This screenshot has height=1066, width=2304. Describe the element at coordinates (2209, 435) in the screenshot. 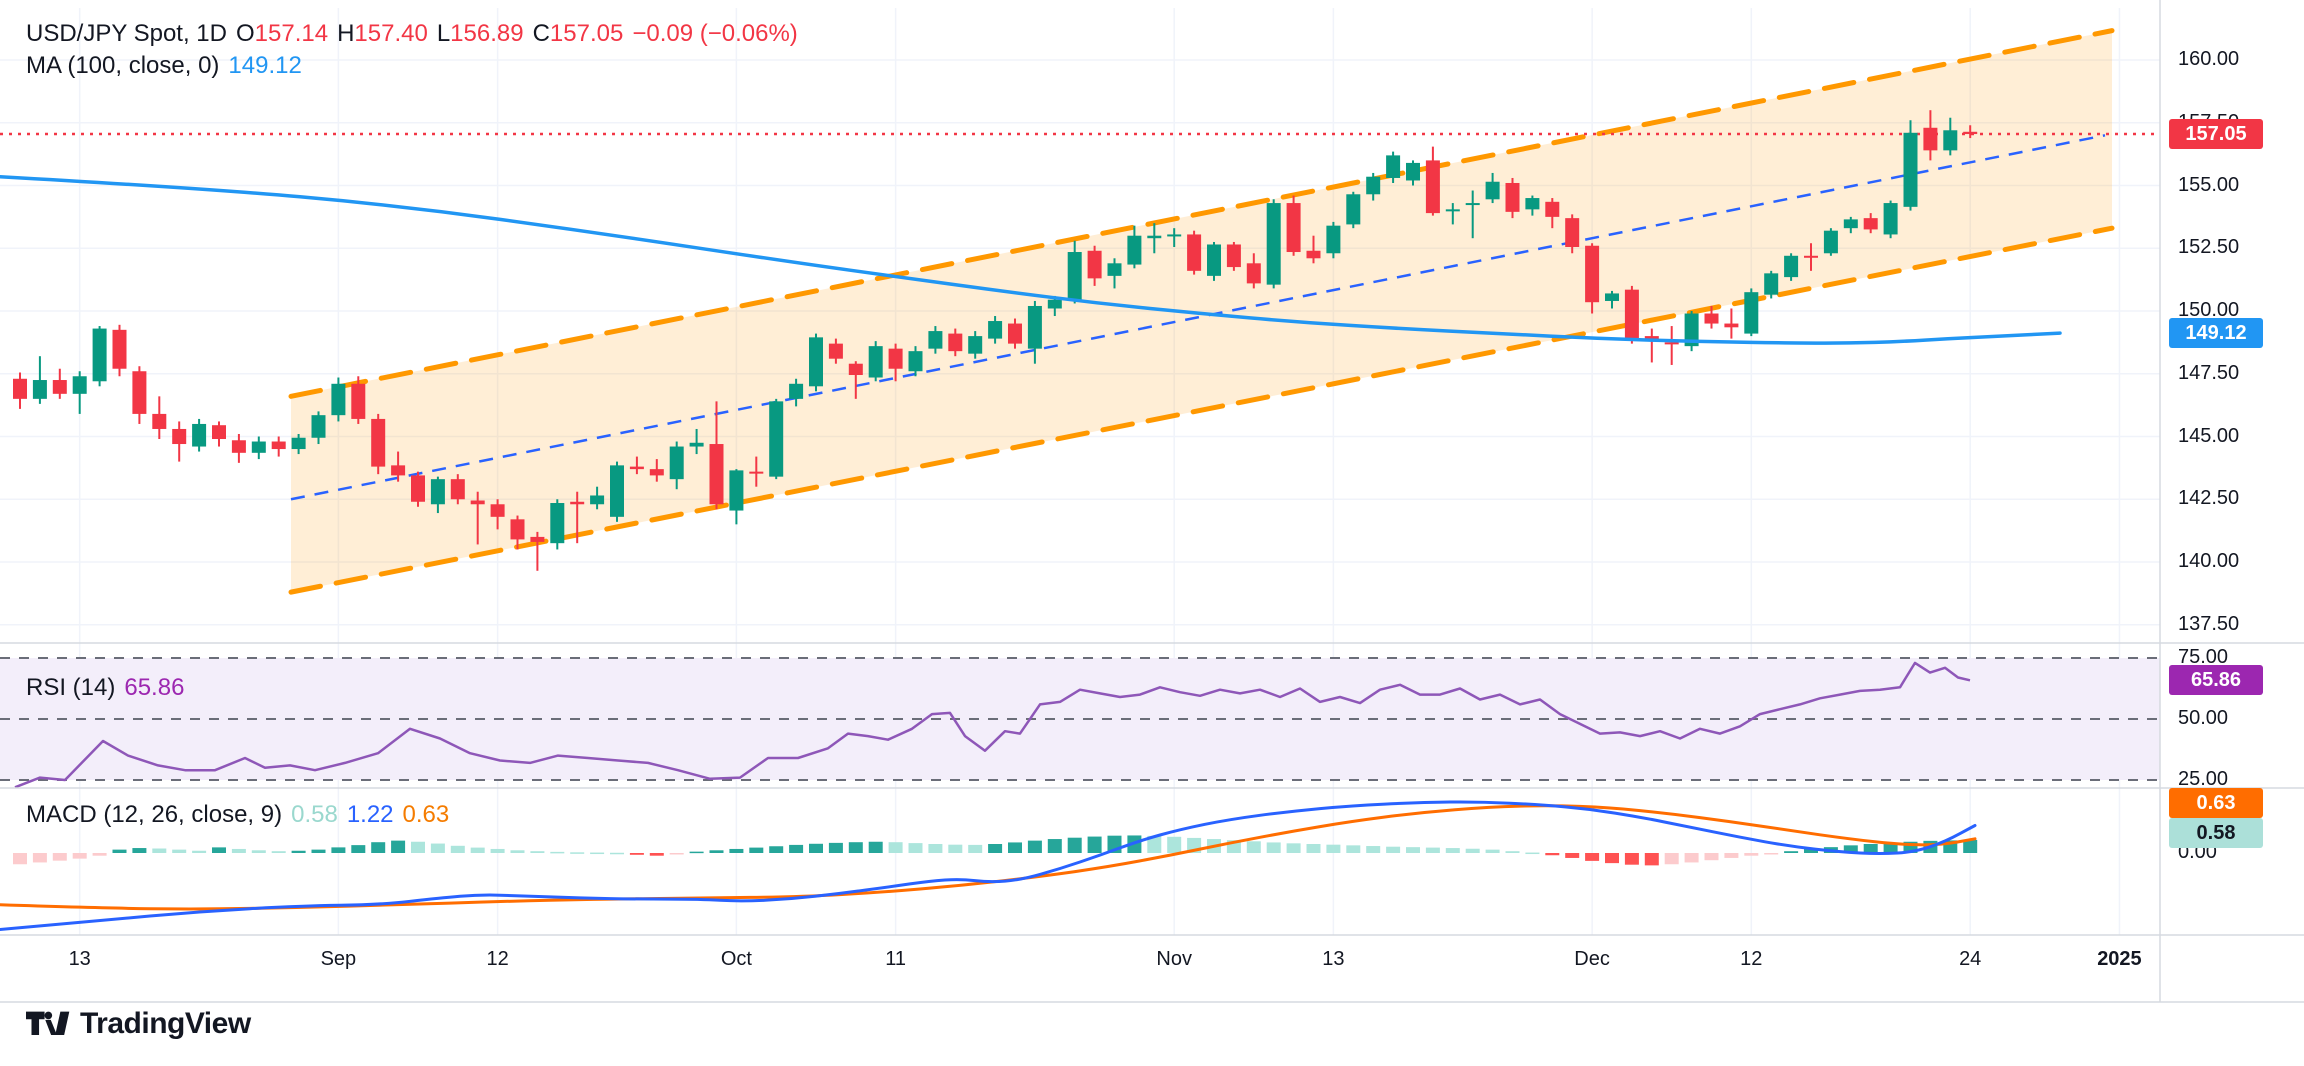

I see `price-axis-label: 145.00` at that location.